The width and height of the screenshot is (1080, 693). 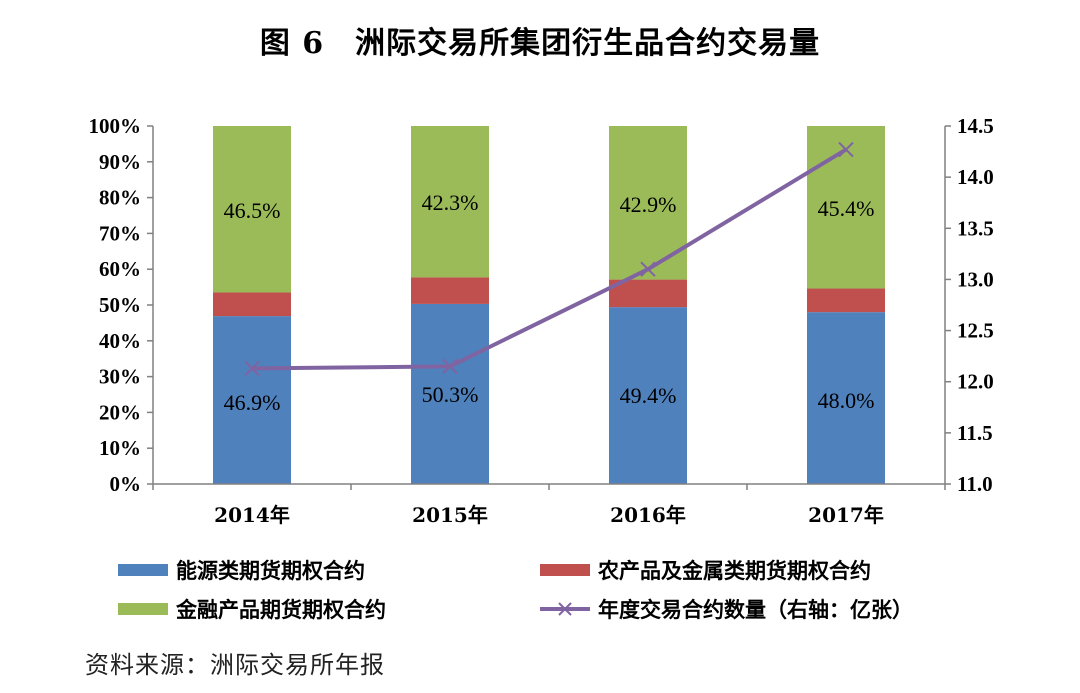 What do you see at coordinates (252, 515) in the screenshot?
I see `x-tick-label: 2014年` at bounding box center [252, 515].